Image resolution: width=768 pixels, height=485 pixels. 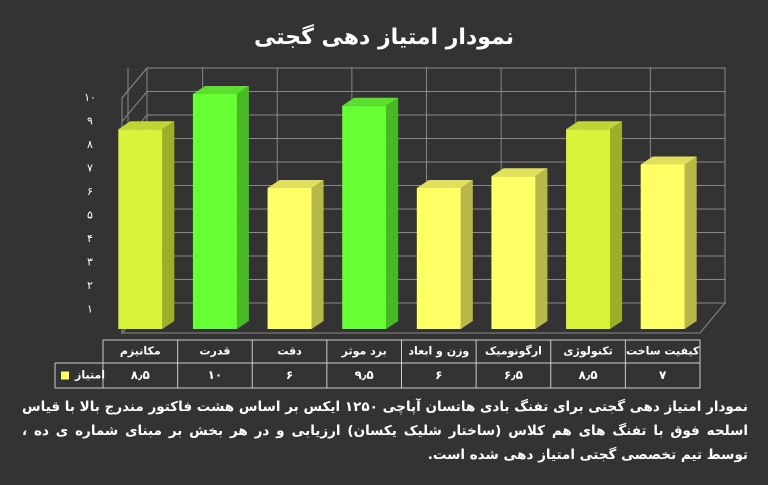 I want to click on legend-swatch, so click(x=65, y=375).